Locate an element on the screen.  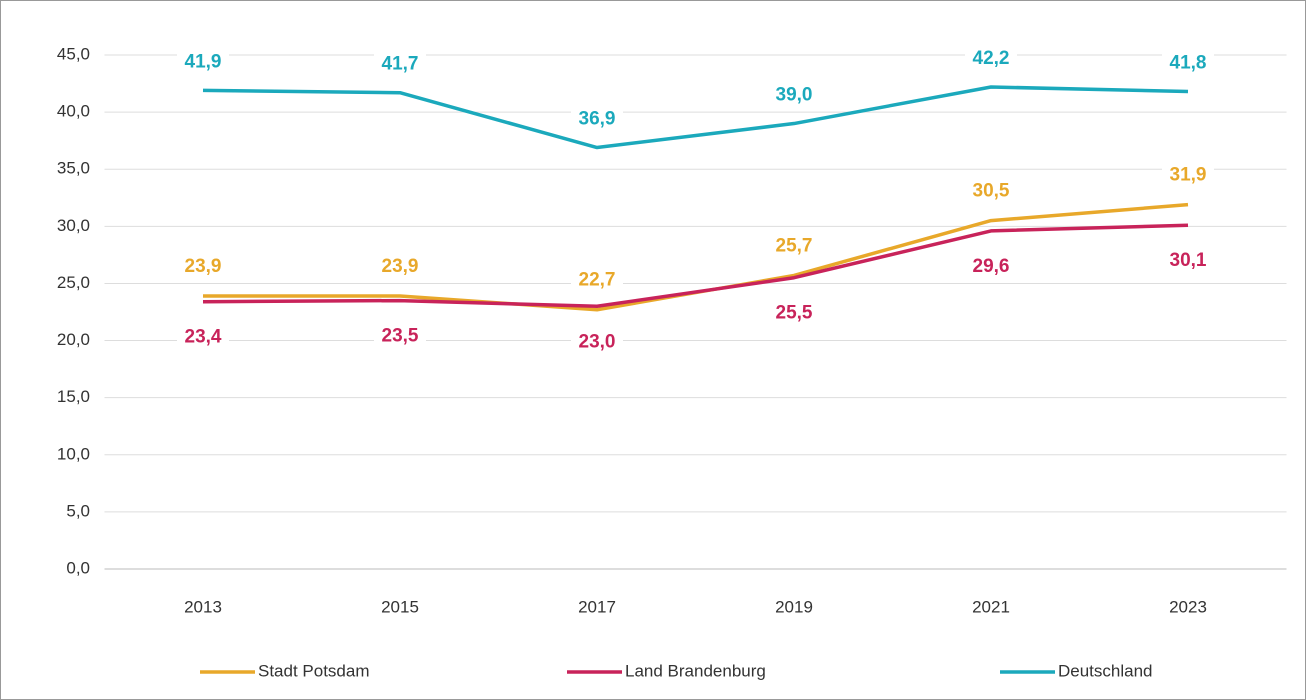
data-label: 39,0 is located at coordinates (794, 95).